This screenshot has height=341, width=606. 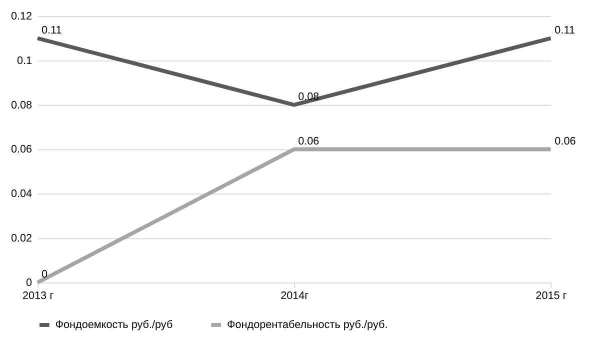 I want to click on legend-label: Фондорентабельность руб./руб., so click(x=307, y=324).